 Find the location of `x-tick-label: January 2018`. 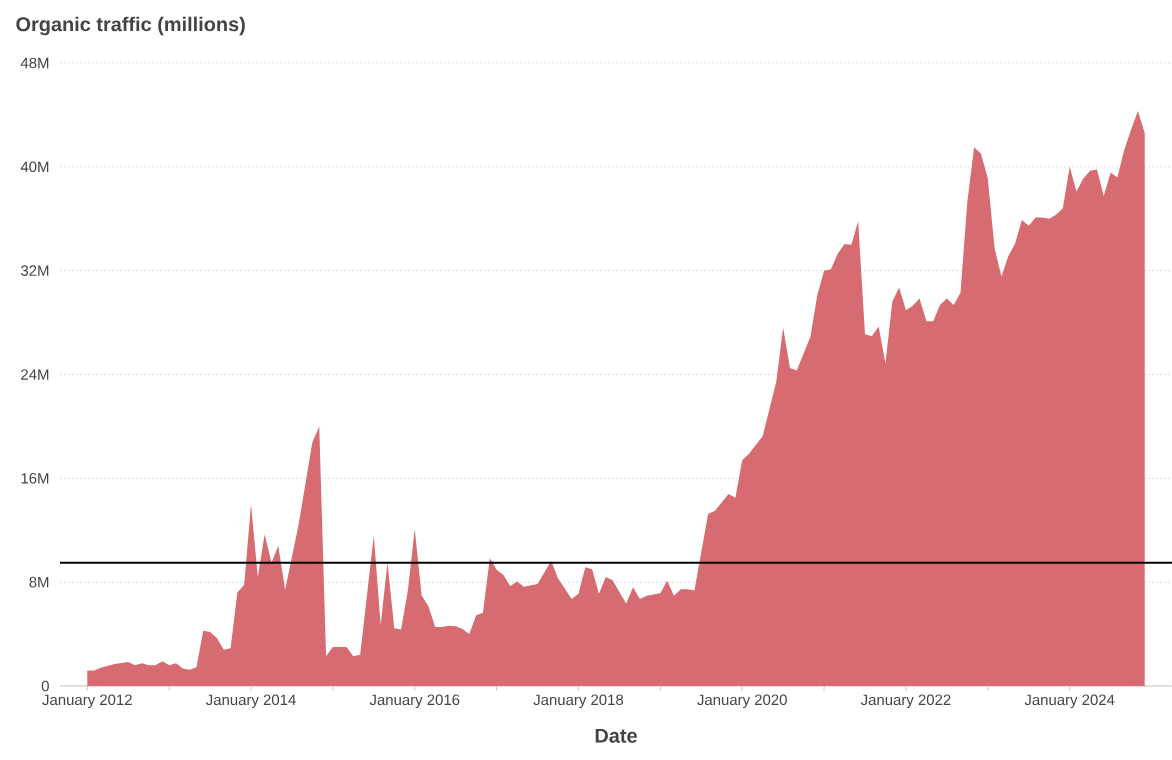

x-tick-label: January 2018 is located at coordinates (578, 701).